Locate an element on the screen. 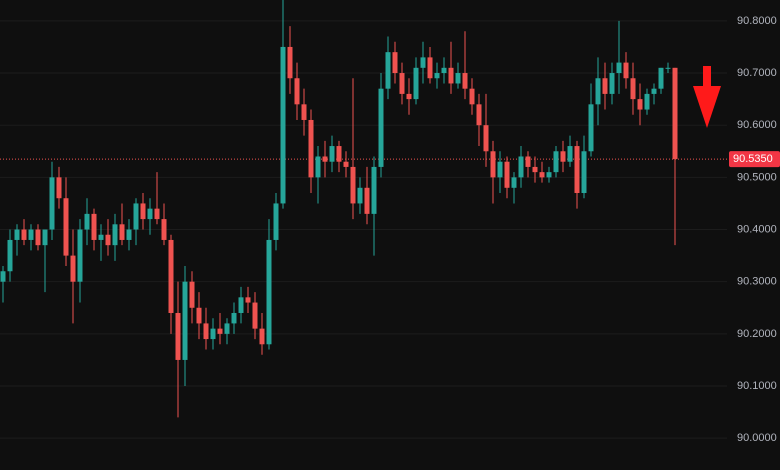 This screenshot has height=470, width=780. y-tick-label: 90.6000 is located at coordinates (757, 125).